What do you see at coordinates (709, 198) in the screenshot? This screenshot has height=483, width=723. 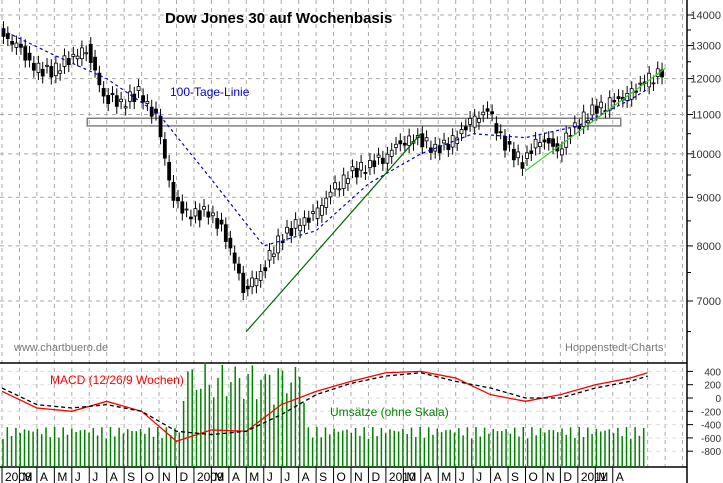 I see `y-tick-label: 9000` at bounding box center [709, 198].